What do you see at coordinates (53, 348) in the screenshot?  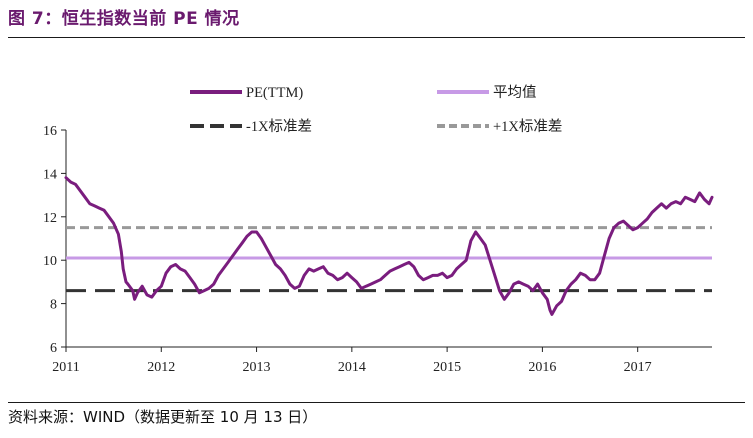 I see `y-tick-label: 6` at bounding box center [53, 348].